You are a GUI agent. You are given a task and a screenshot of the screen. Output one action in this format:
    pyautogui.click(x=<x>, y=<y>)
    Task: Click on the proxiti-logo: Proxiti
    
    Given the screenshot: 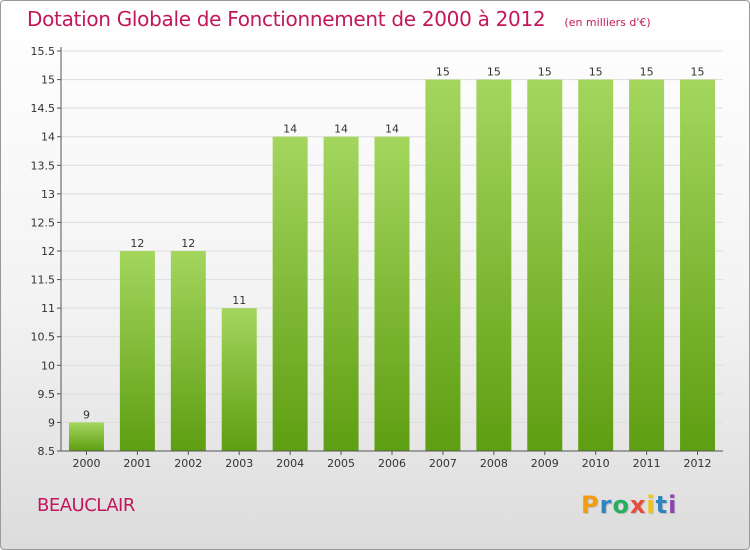 What is the action you would take?
    pyautogui.click(x=629, y=505)
    